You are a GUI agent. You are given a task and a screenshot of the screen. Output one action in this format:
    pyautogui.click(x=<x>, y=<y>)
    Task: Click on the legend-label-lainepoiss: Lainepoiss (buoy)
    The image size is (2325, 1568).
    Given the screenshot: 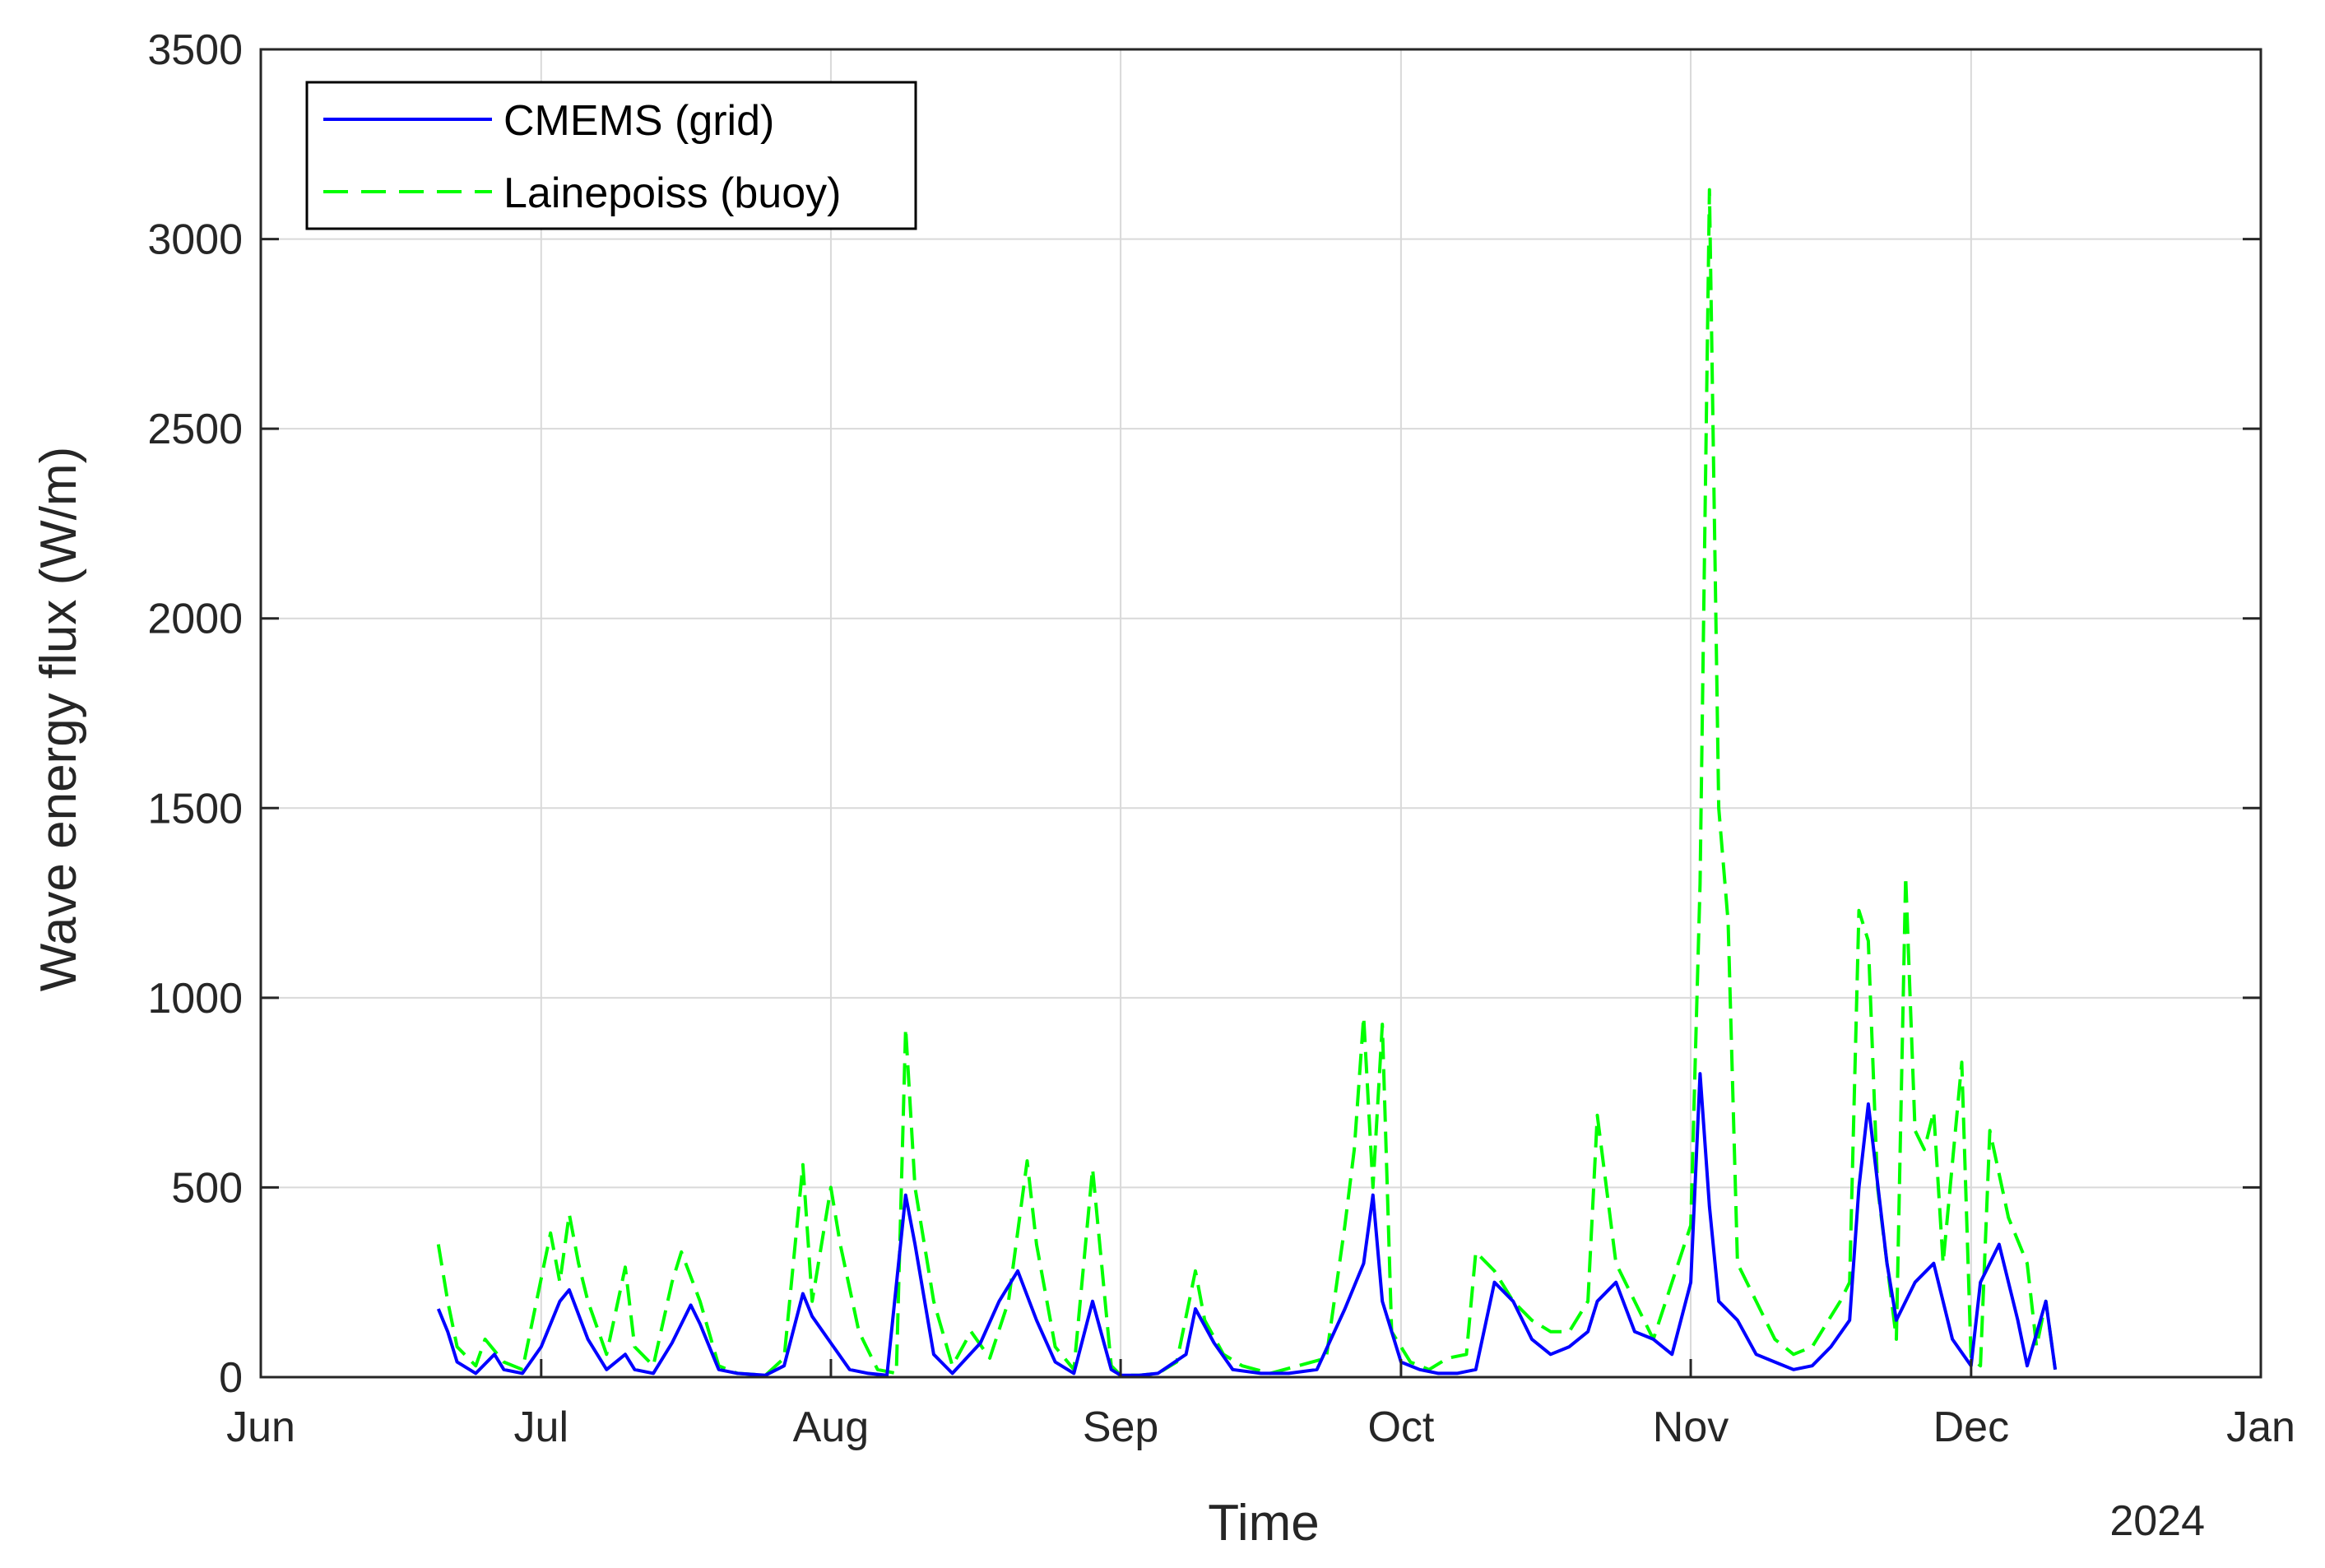 What is the action you would take?
    pyautogui.click(x=673, y=193)
    